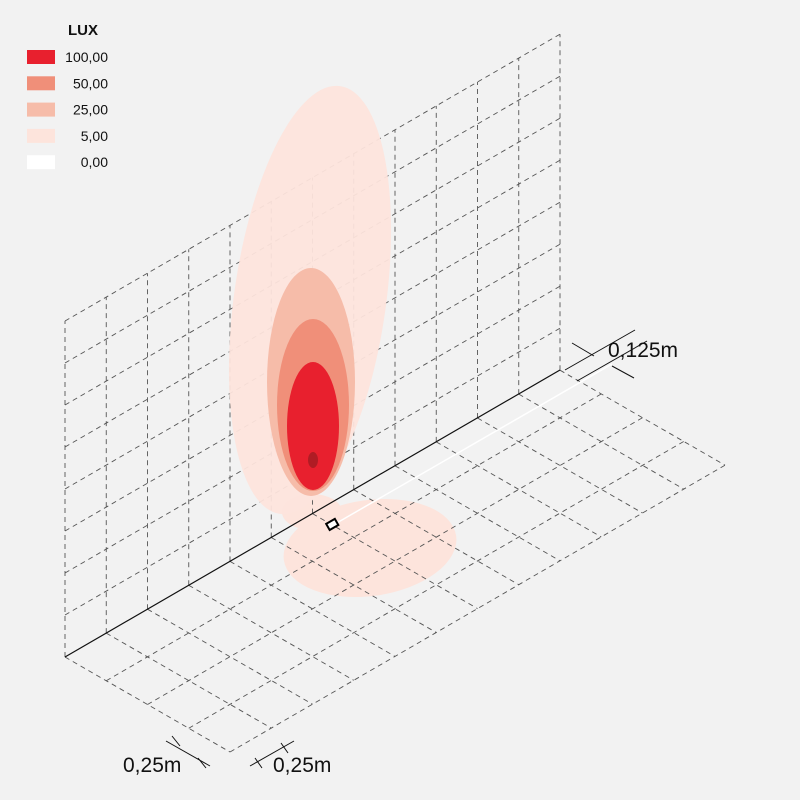 Image resolution: width=800 pixels, height=800 pixels. Describe the element at coordinates (90, 110) in the screenshot. I see `legend-label: 25,00` at that location.